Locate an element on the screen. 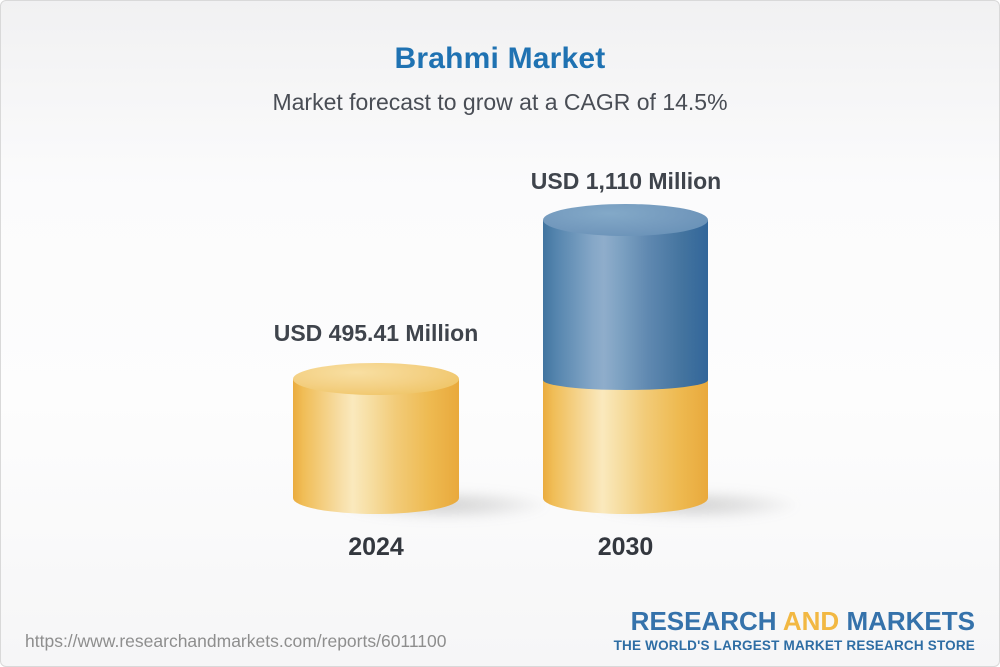 The height and width of the screenshot is (667, 1000). x-axis-label-2030: 2030 is located at coordinates (625, 547).